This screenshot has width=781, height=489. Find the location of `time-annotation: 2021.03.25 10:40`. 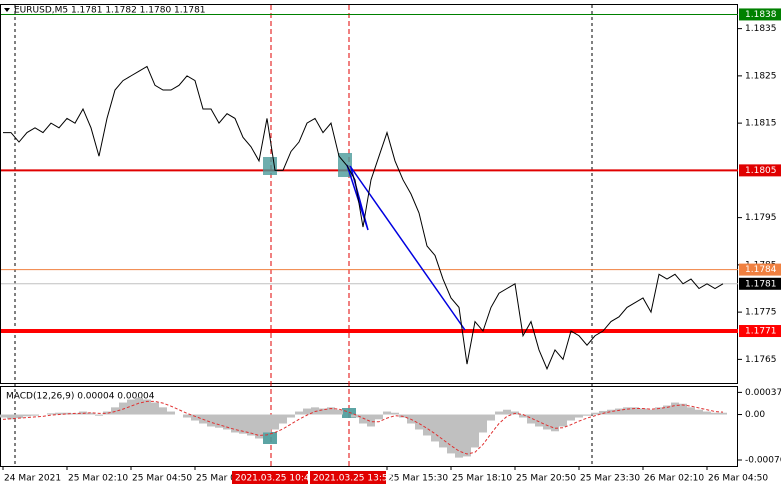

time-annotation: 2021.03.25 10:40 is located at coordinates (275, 479).